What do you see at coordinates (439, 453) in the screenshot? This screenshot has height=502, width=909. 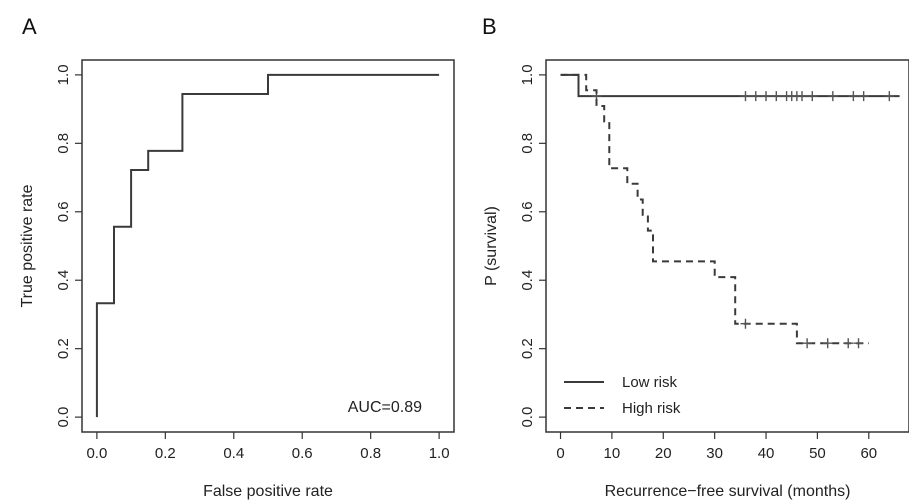 I see `x-tick-label: 1.0` at bounding box center [439, 453].